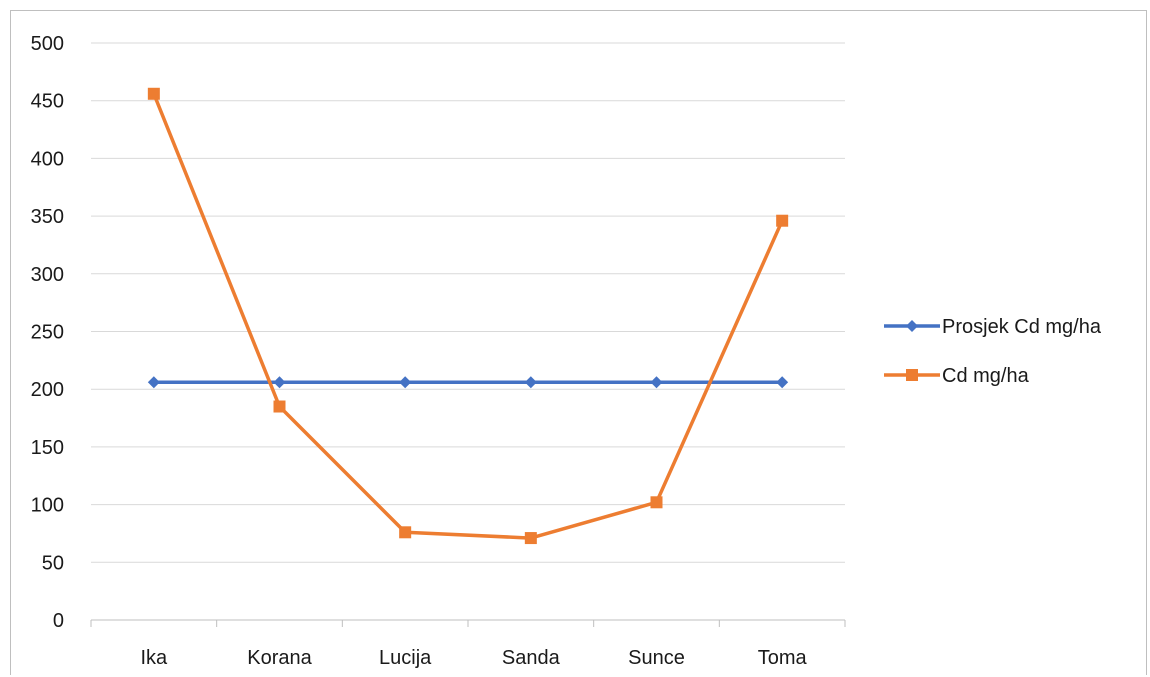  What do you see at coordinates (473, 658) in the screenshot?
I see `x-tick-labels: Ika Korana Lucija Sanda Sunce Toma` at bounding box center [473, 658].